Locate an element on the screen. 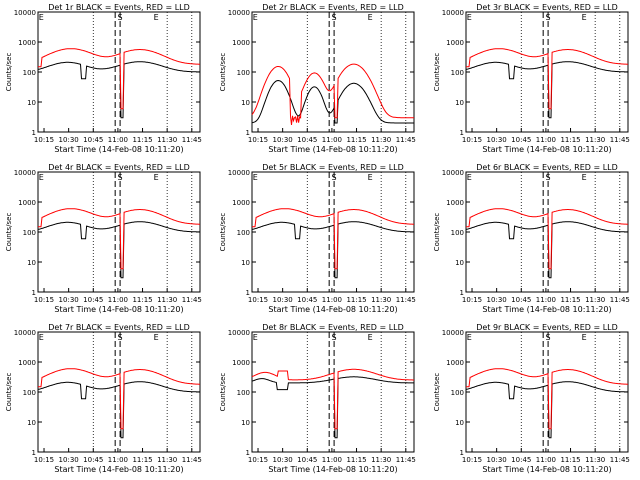  panel-title: Det 7r BLACK = Events, RED = LLD is located at coordinates (119, 327).